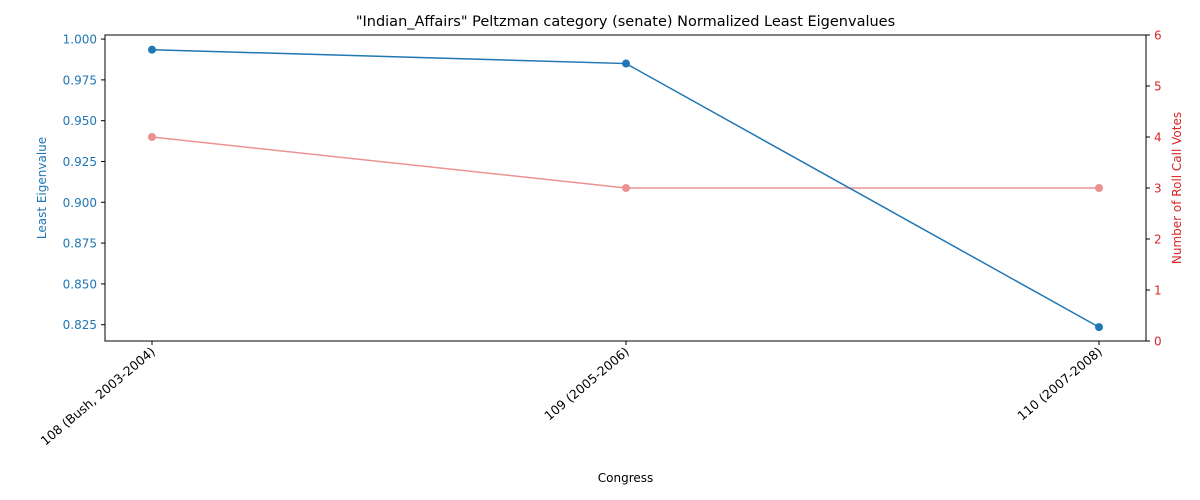 The height and width of the screenshot is (500, 1200). What do you see at coordinates (1158, 138) in the screenshot?
I see `right-tick-label: 4` at bounding box center [1158, 138].